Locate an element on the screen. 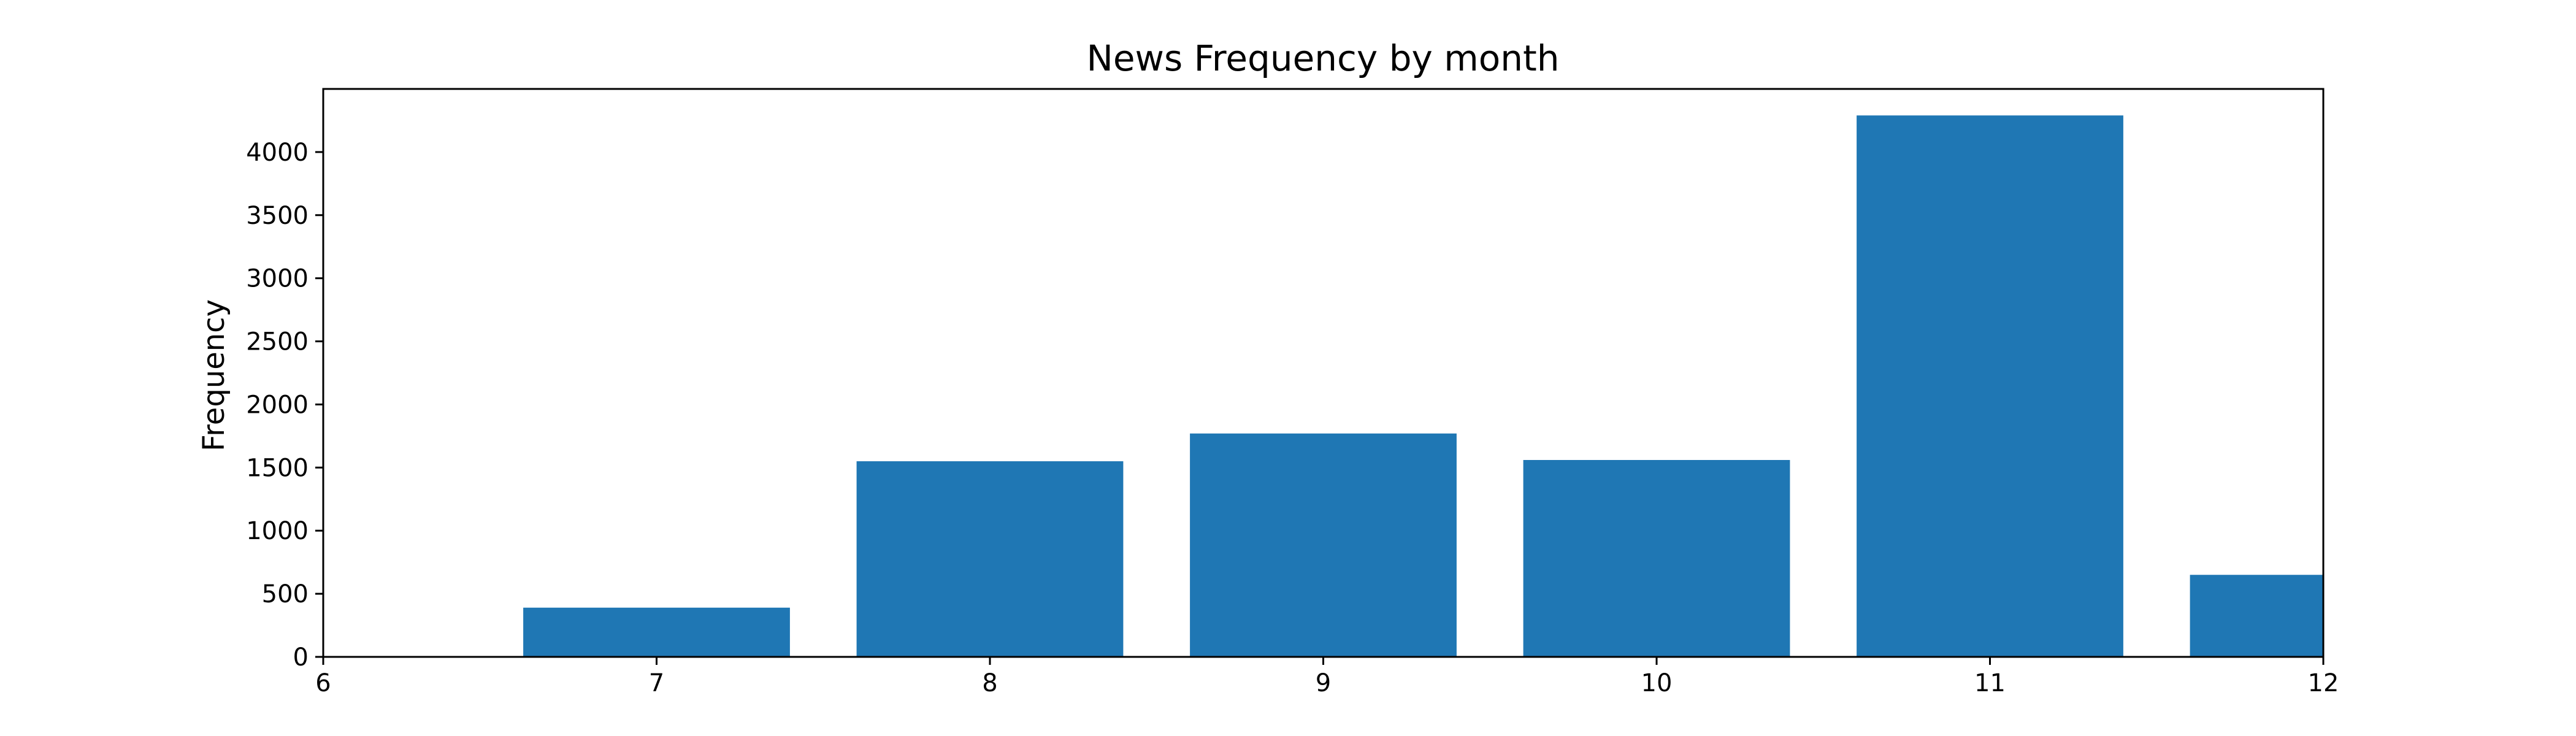  x-axis-ticks: 6 7 8 9 10 11 12 is located at coordinates (1327, 677).